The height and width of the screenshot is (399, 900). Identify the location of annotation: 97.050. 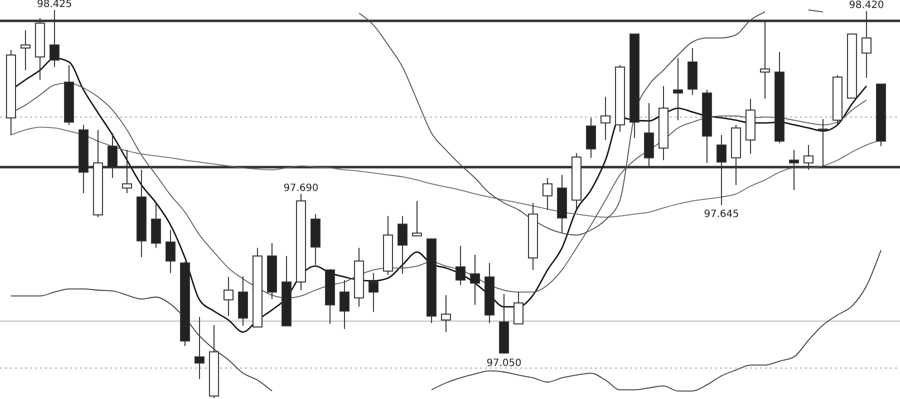
(504, 363).